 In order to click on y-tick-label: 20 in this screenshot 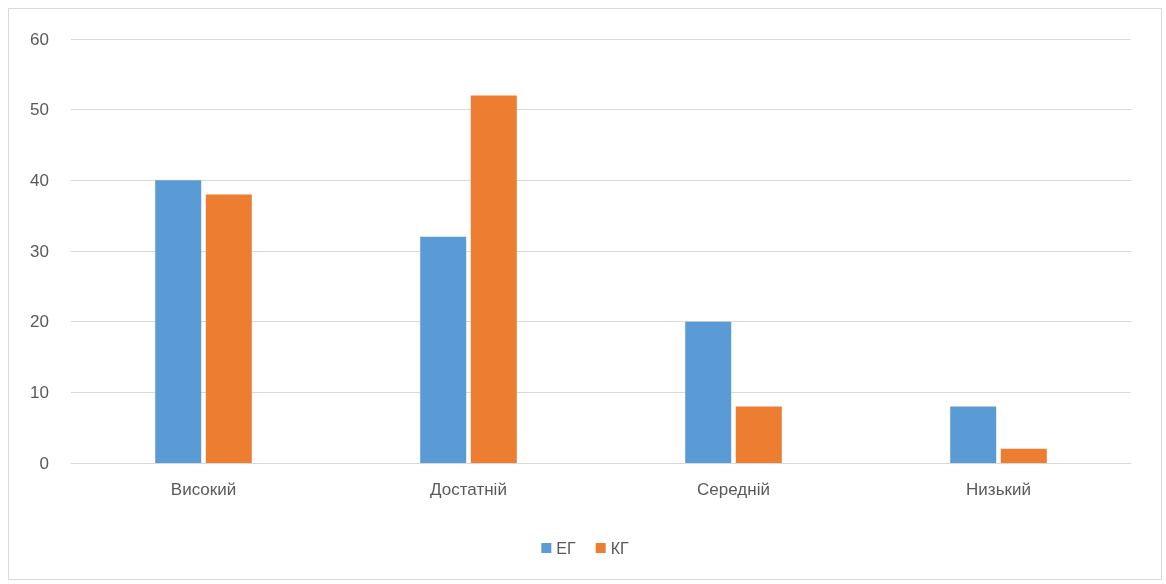, I will do `click(39, 322)`.